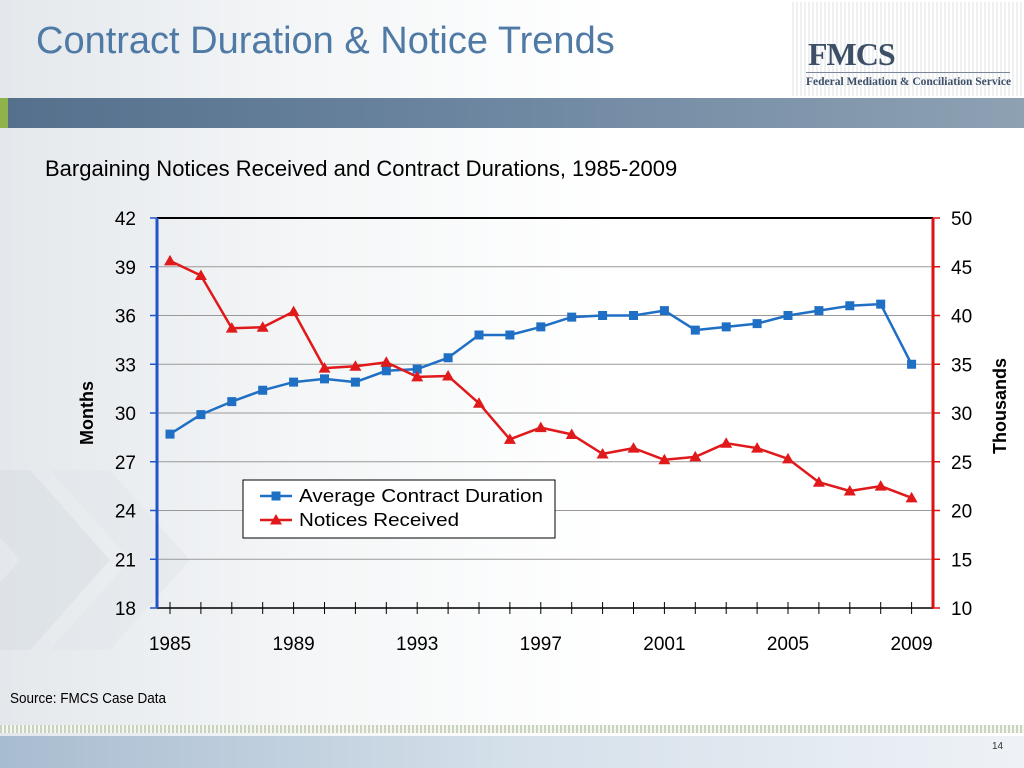 The image size is (1024, 768). I want to click on left-axis-tick-label: 30, so click(125, 414).